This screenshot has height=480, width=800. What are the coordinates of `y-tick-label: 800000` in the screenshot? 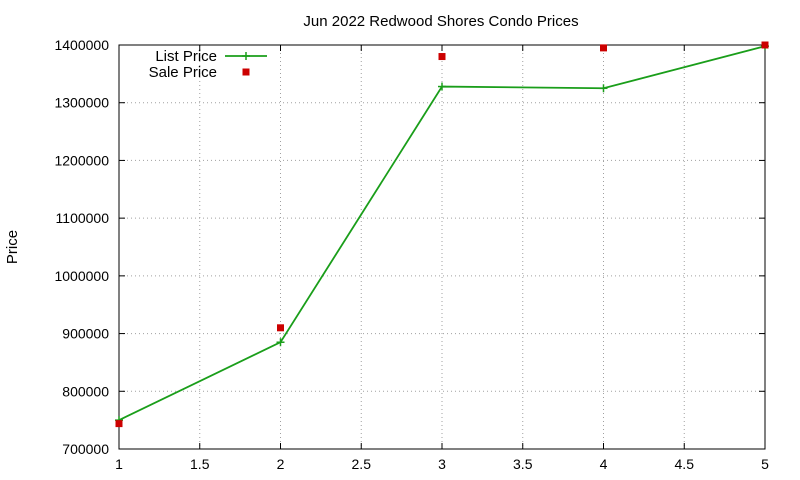 It's located at (85, 391).